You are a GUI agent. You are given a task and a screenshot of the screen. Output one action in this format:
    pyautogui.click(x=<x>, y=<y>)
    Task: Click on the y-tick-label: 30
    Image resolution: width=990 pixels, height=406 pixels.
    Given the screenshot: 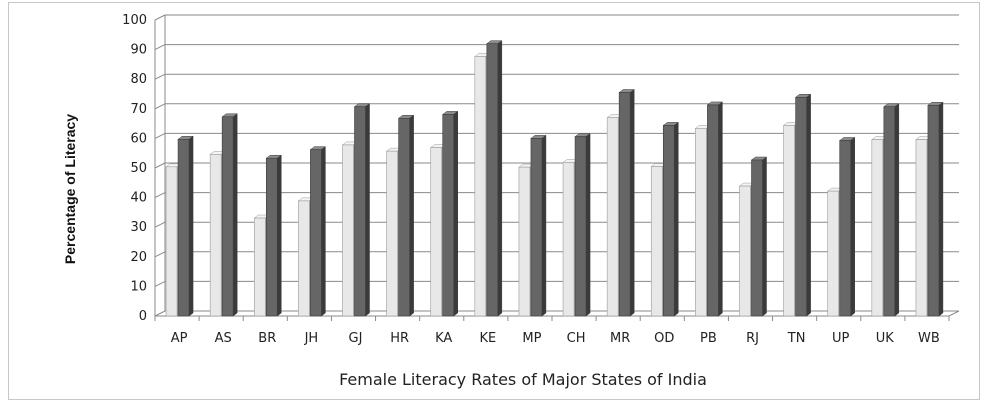 What is the action you would take?
    pyautogui.click(x=138, y=227)
    